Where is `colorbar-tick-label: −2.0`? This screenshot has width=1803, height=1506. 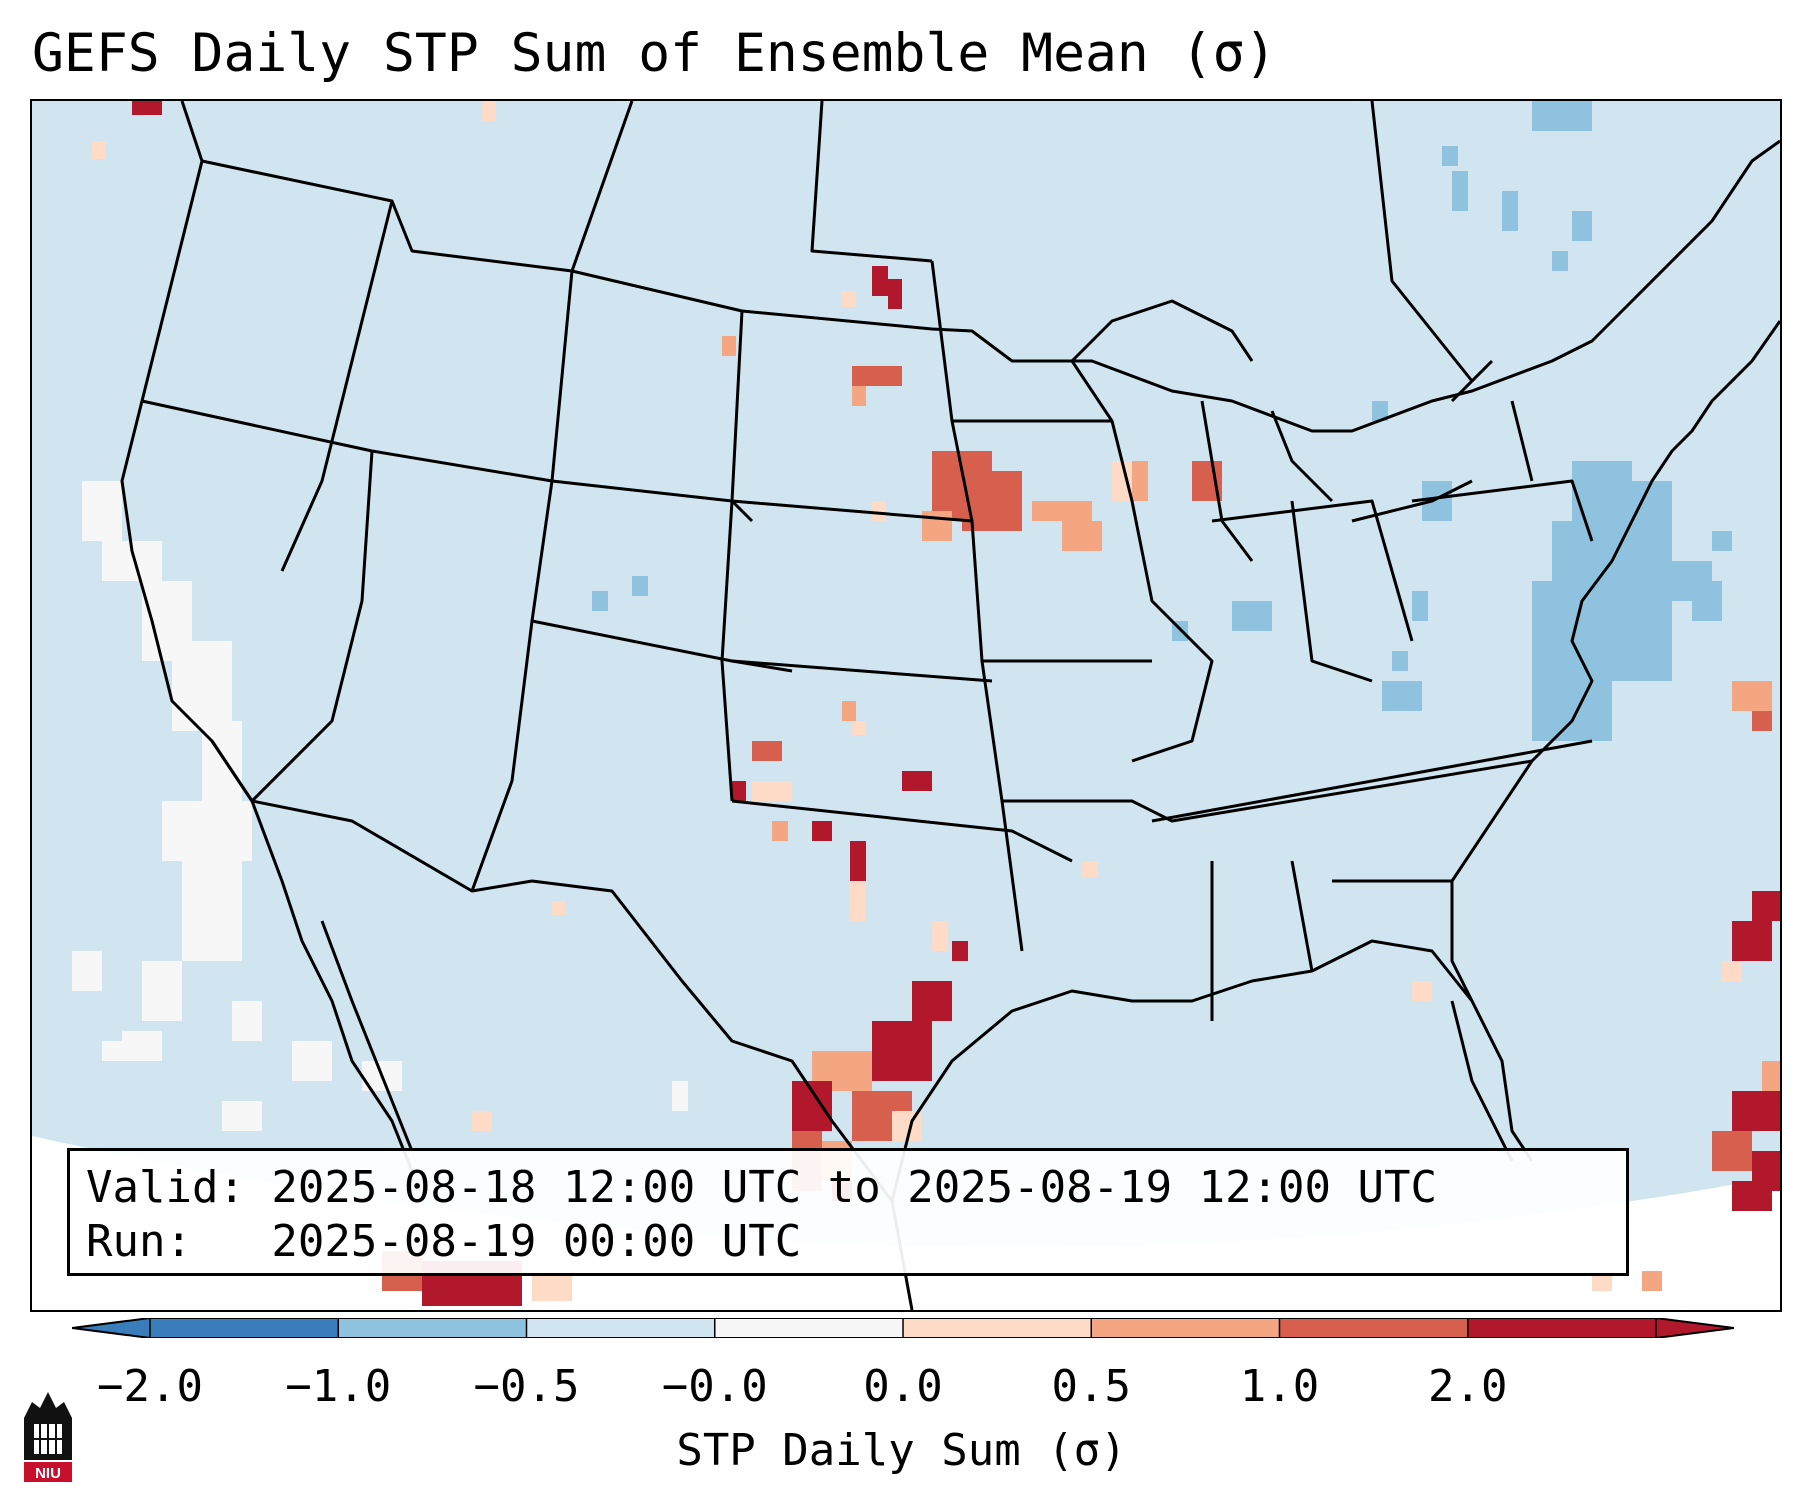 colorbar-tick-label: −2.0 is located at coordinates (150, 1386).